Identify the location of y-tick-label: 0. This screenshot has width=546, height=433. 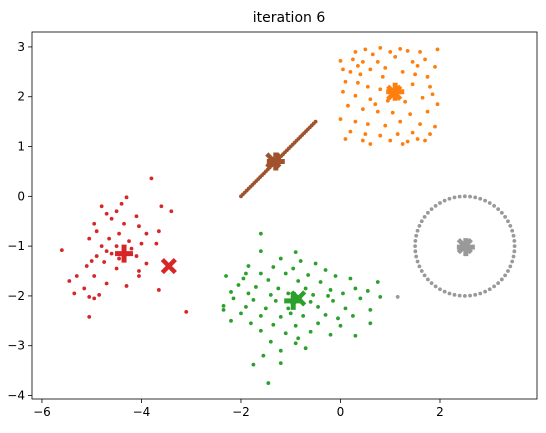
(21, 196).